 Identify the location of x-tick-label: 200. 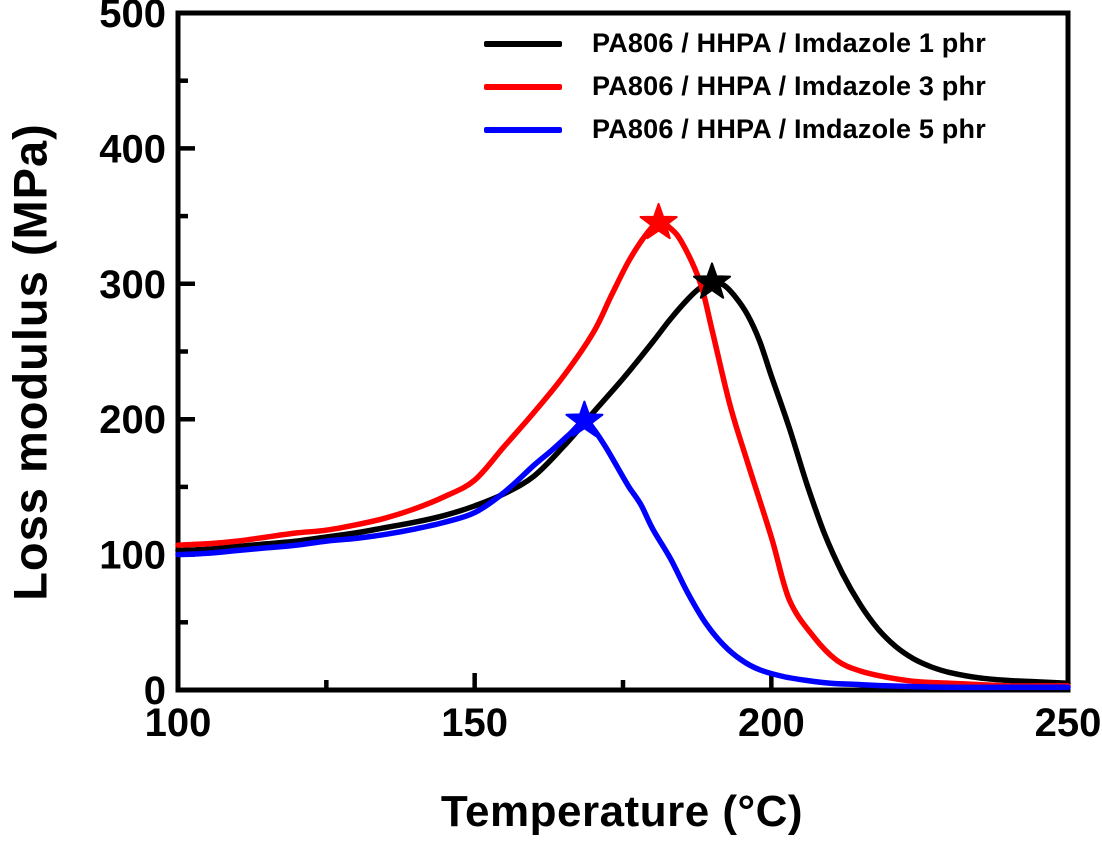
(771, 723).